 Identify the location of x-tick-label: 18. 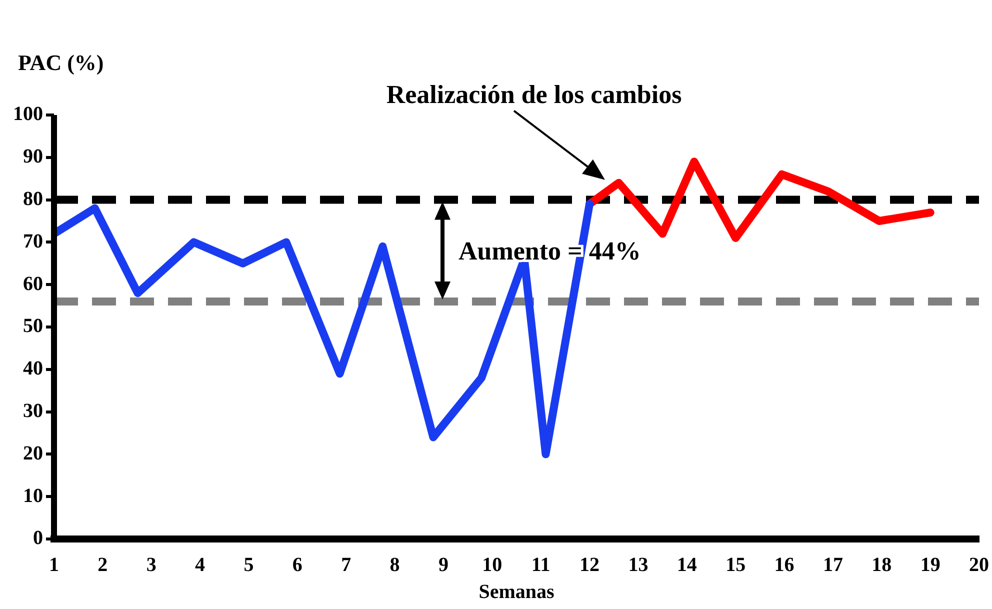
(882, 565).